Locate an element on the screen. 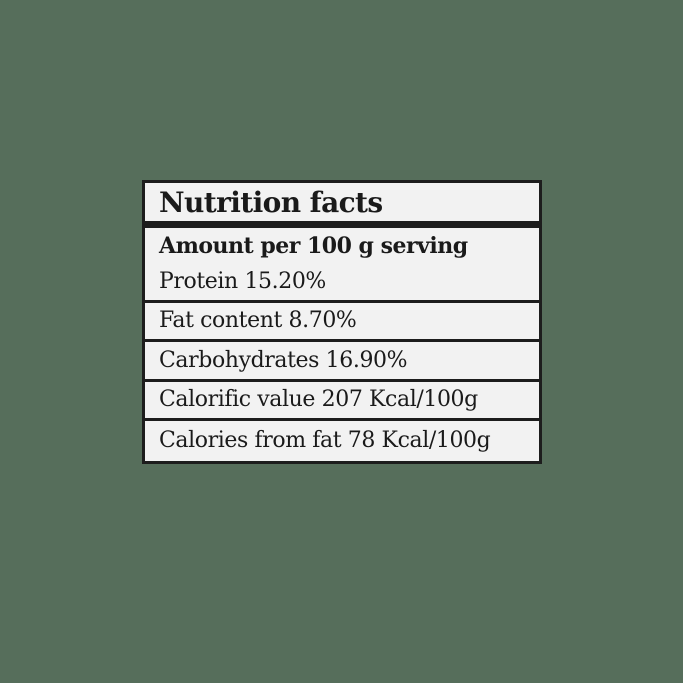 Image resolution: width=683 pixels, height=683 pixels. nutrient-name: Carbohydrates is located at coordinates (239, 360).